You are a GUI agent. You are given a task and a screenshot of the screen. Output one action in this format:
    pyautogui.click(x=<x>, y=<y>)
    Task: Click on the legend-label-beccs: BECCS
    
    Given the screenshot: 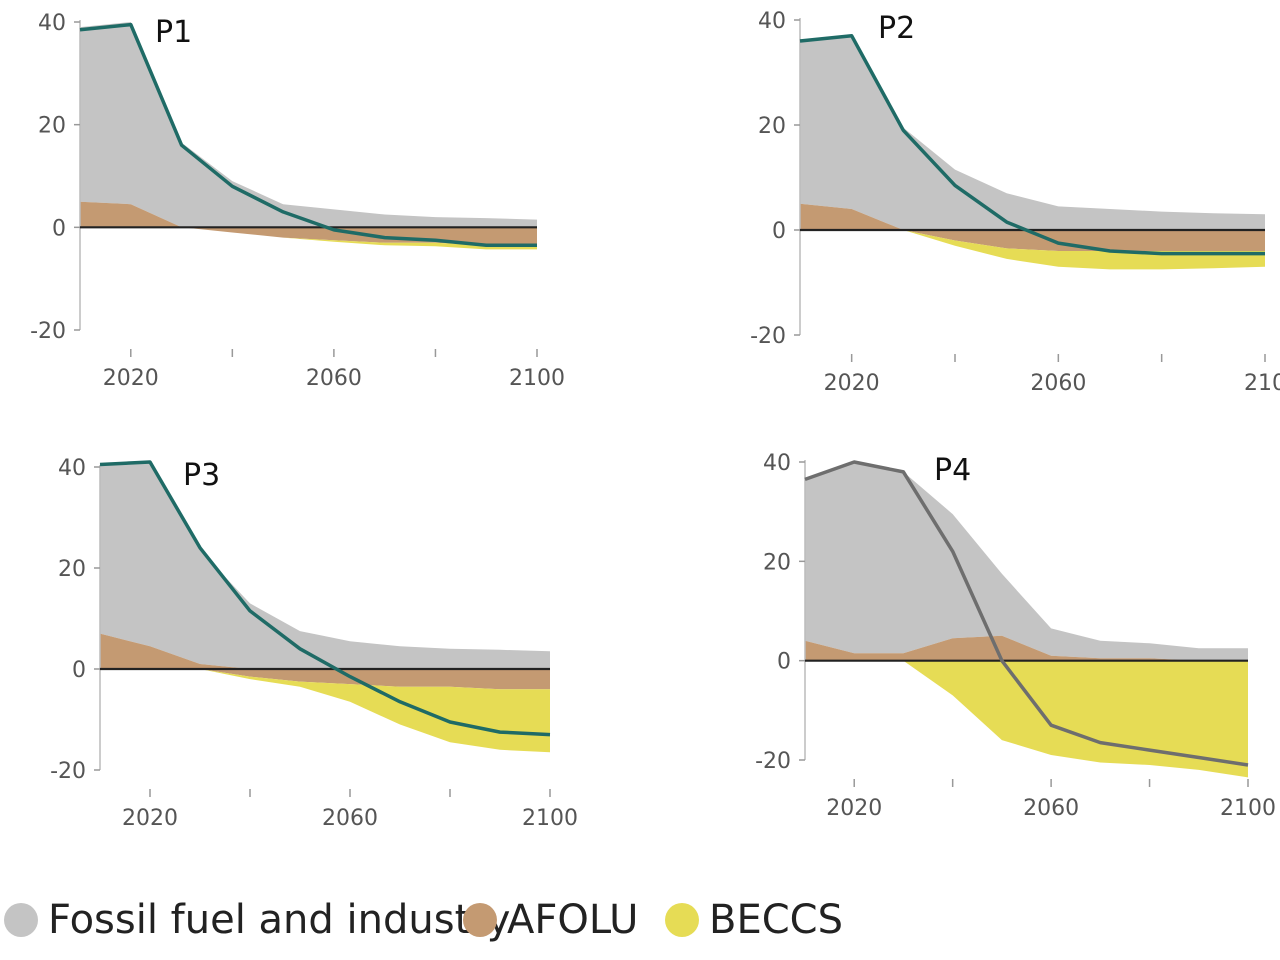 What is the action you would take?
    pyautogui.click(x=776, y=920)
    